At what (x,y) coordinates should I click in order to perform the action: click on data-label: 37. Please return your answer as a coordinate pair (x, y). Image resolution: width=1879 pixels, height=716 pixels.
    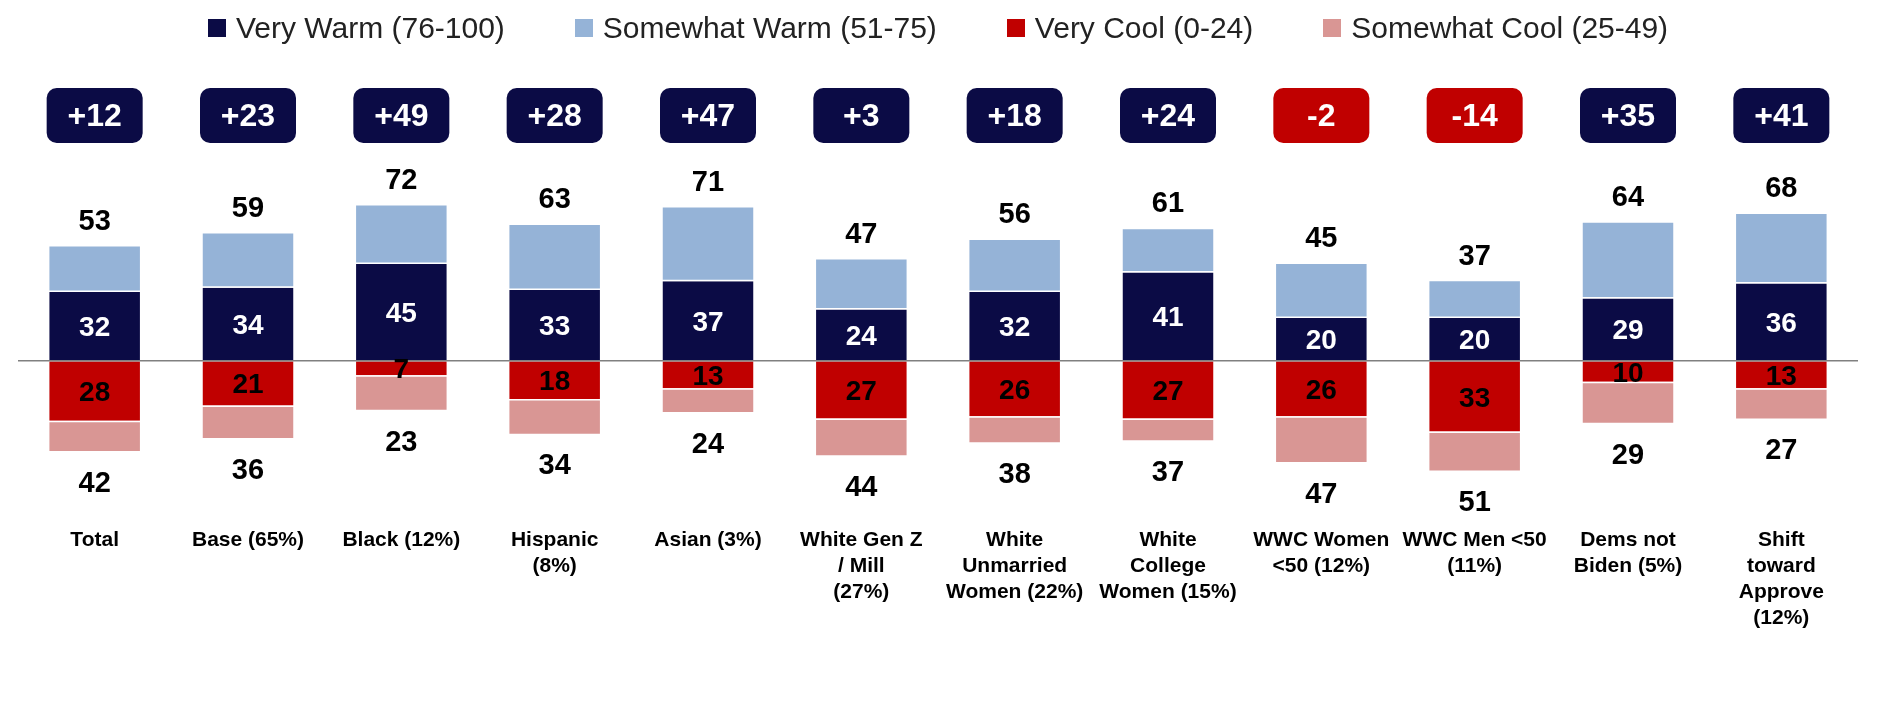
    Looking at the image, I should click on (708, 321).